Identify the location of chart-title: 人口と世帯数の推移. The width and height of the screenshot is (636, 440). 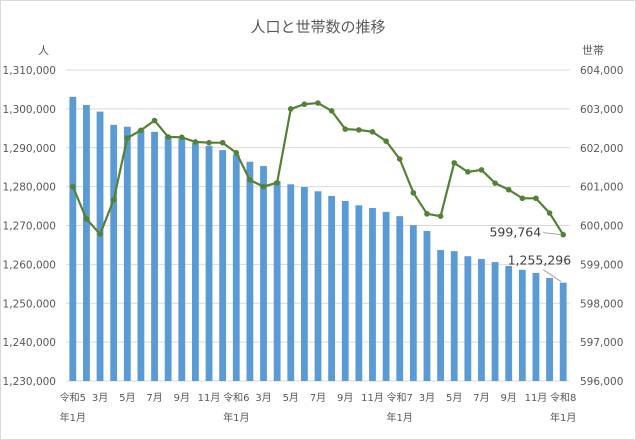
(318, 27).